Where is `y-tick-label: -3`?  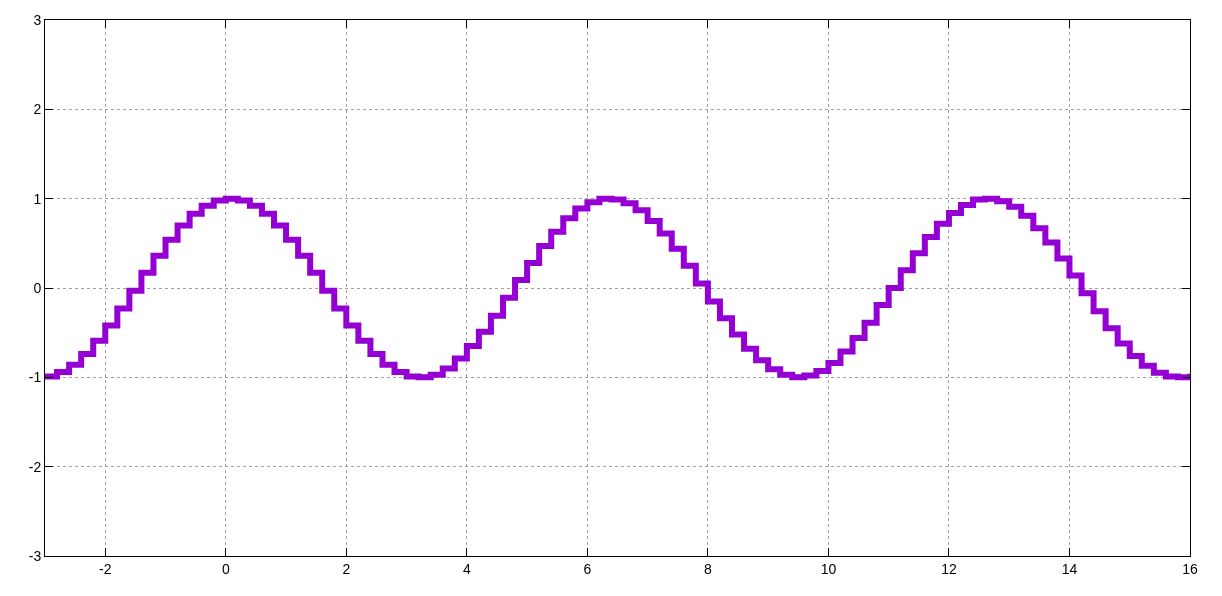 y-tick-label: -3 is located at coordinates (35, 555).